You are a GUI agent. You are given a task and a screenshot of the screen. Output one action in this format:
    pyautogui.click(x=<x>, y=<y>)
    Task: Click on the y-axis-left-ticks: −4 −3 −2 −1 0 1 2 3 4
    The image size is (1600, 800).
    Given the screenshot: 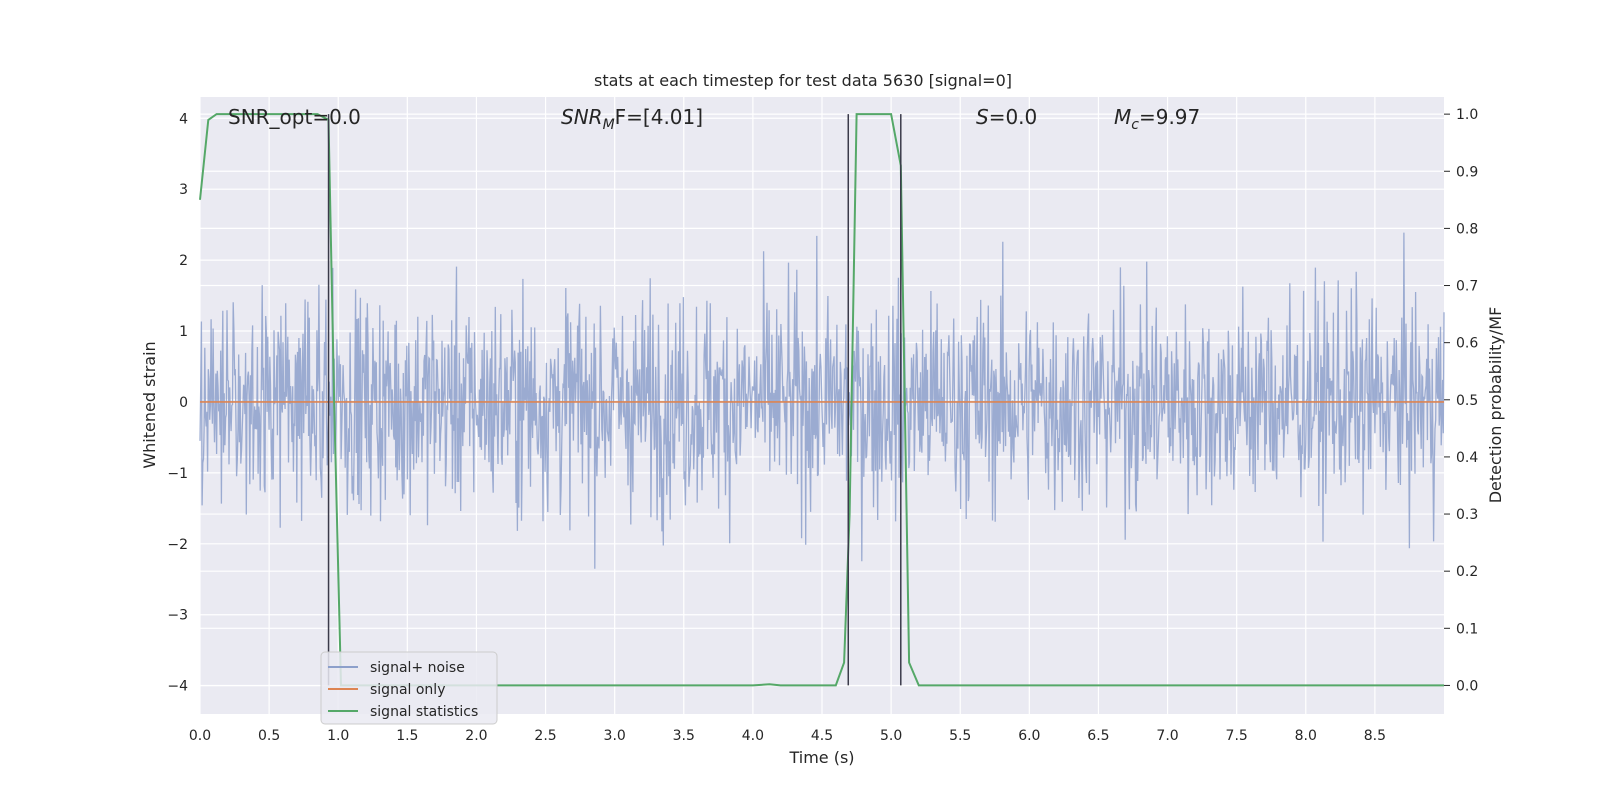 What is the action you would take?
    pyautogui.click(x=177, y=402)
    